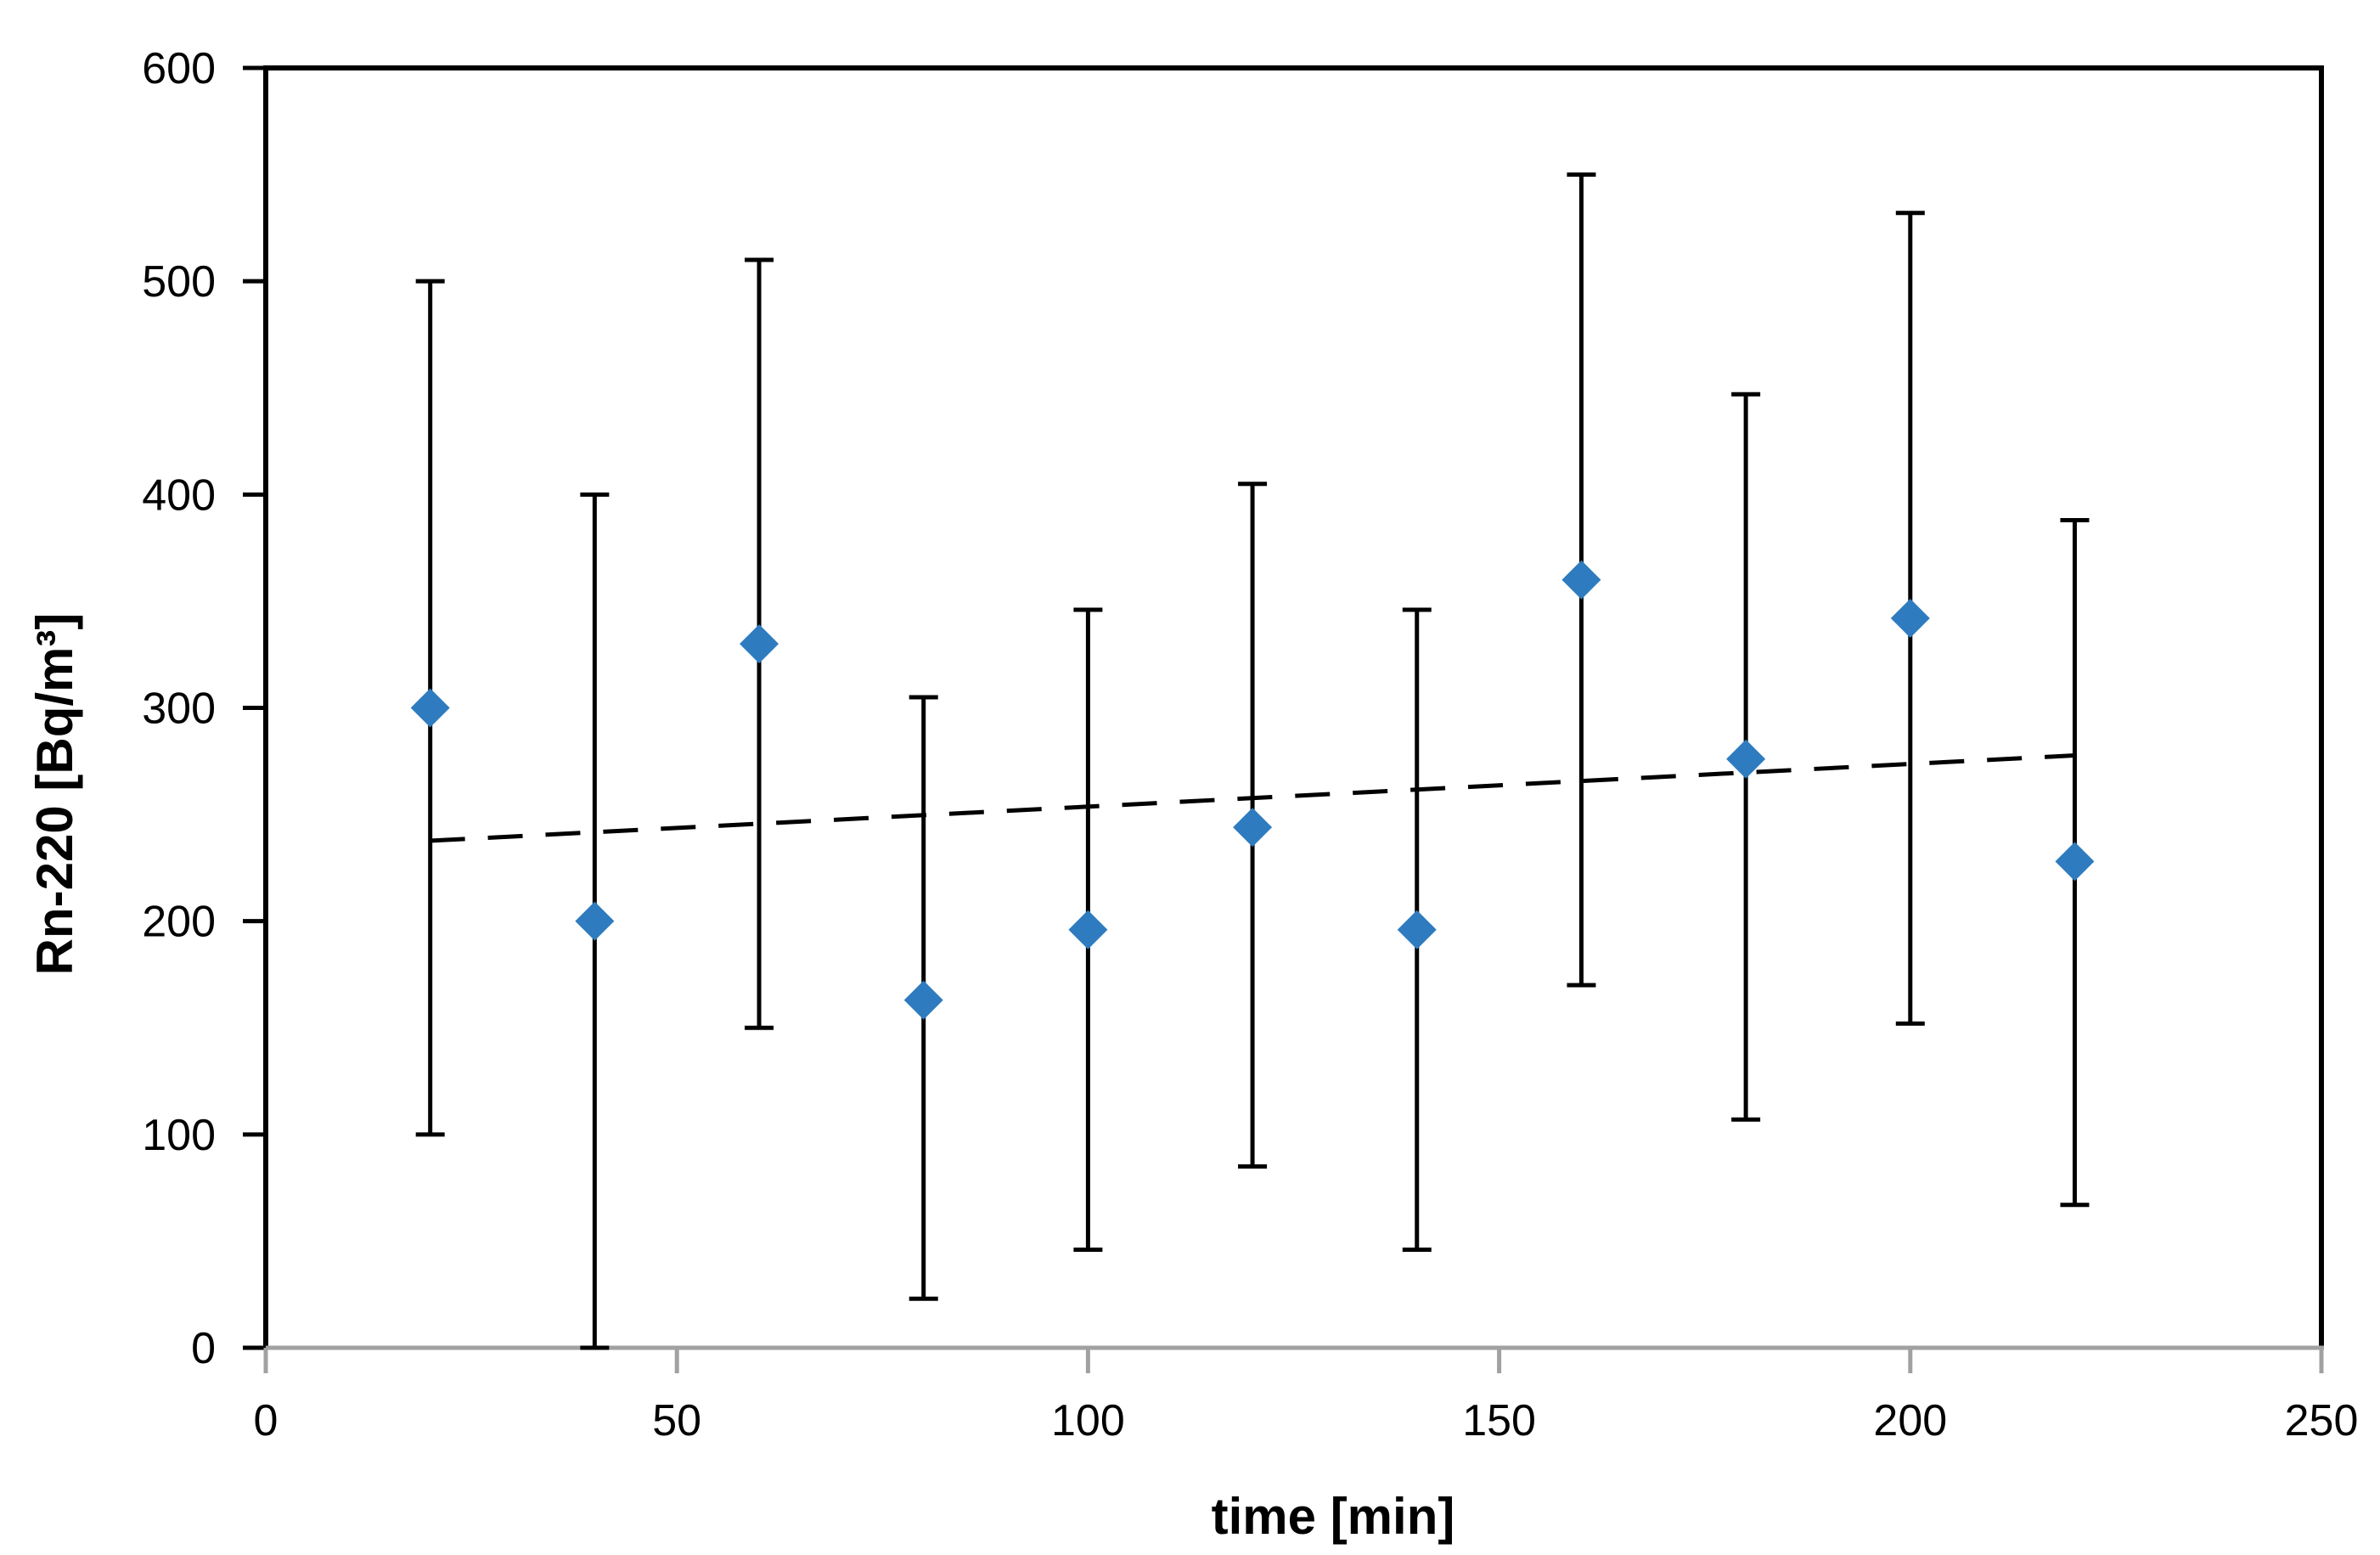 This screenshot has width=2380, height=1555. Describe the element at coordinates (179, 495) in the screenshot. I see `y-tick-label: 400` at that location.